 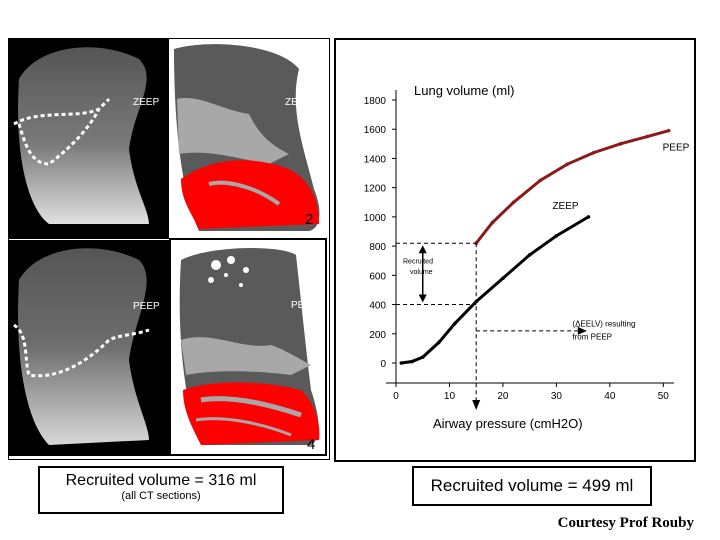 I want to click on x-tick-label-5: 50, so click(x=664, y=396).